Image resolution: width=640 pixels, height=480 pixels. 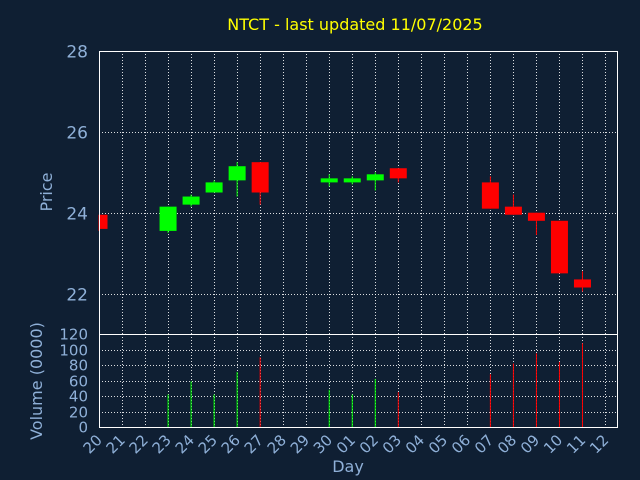 What do you see at coordinates (77, 215) in the screenshot?
I see `price-tick-label: 24` at bounding box center [77, 215].